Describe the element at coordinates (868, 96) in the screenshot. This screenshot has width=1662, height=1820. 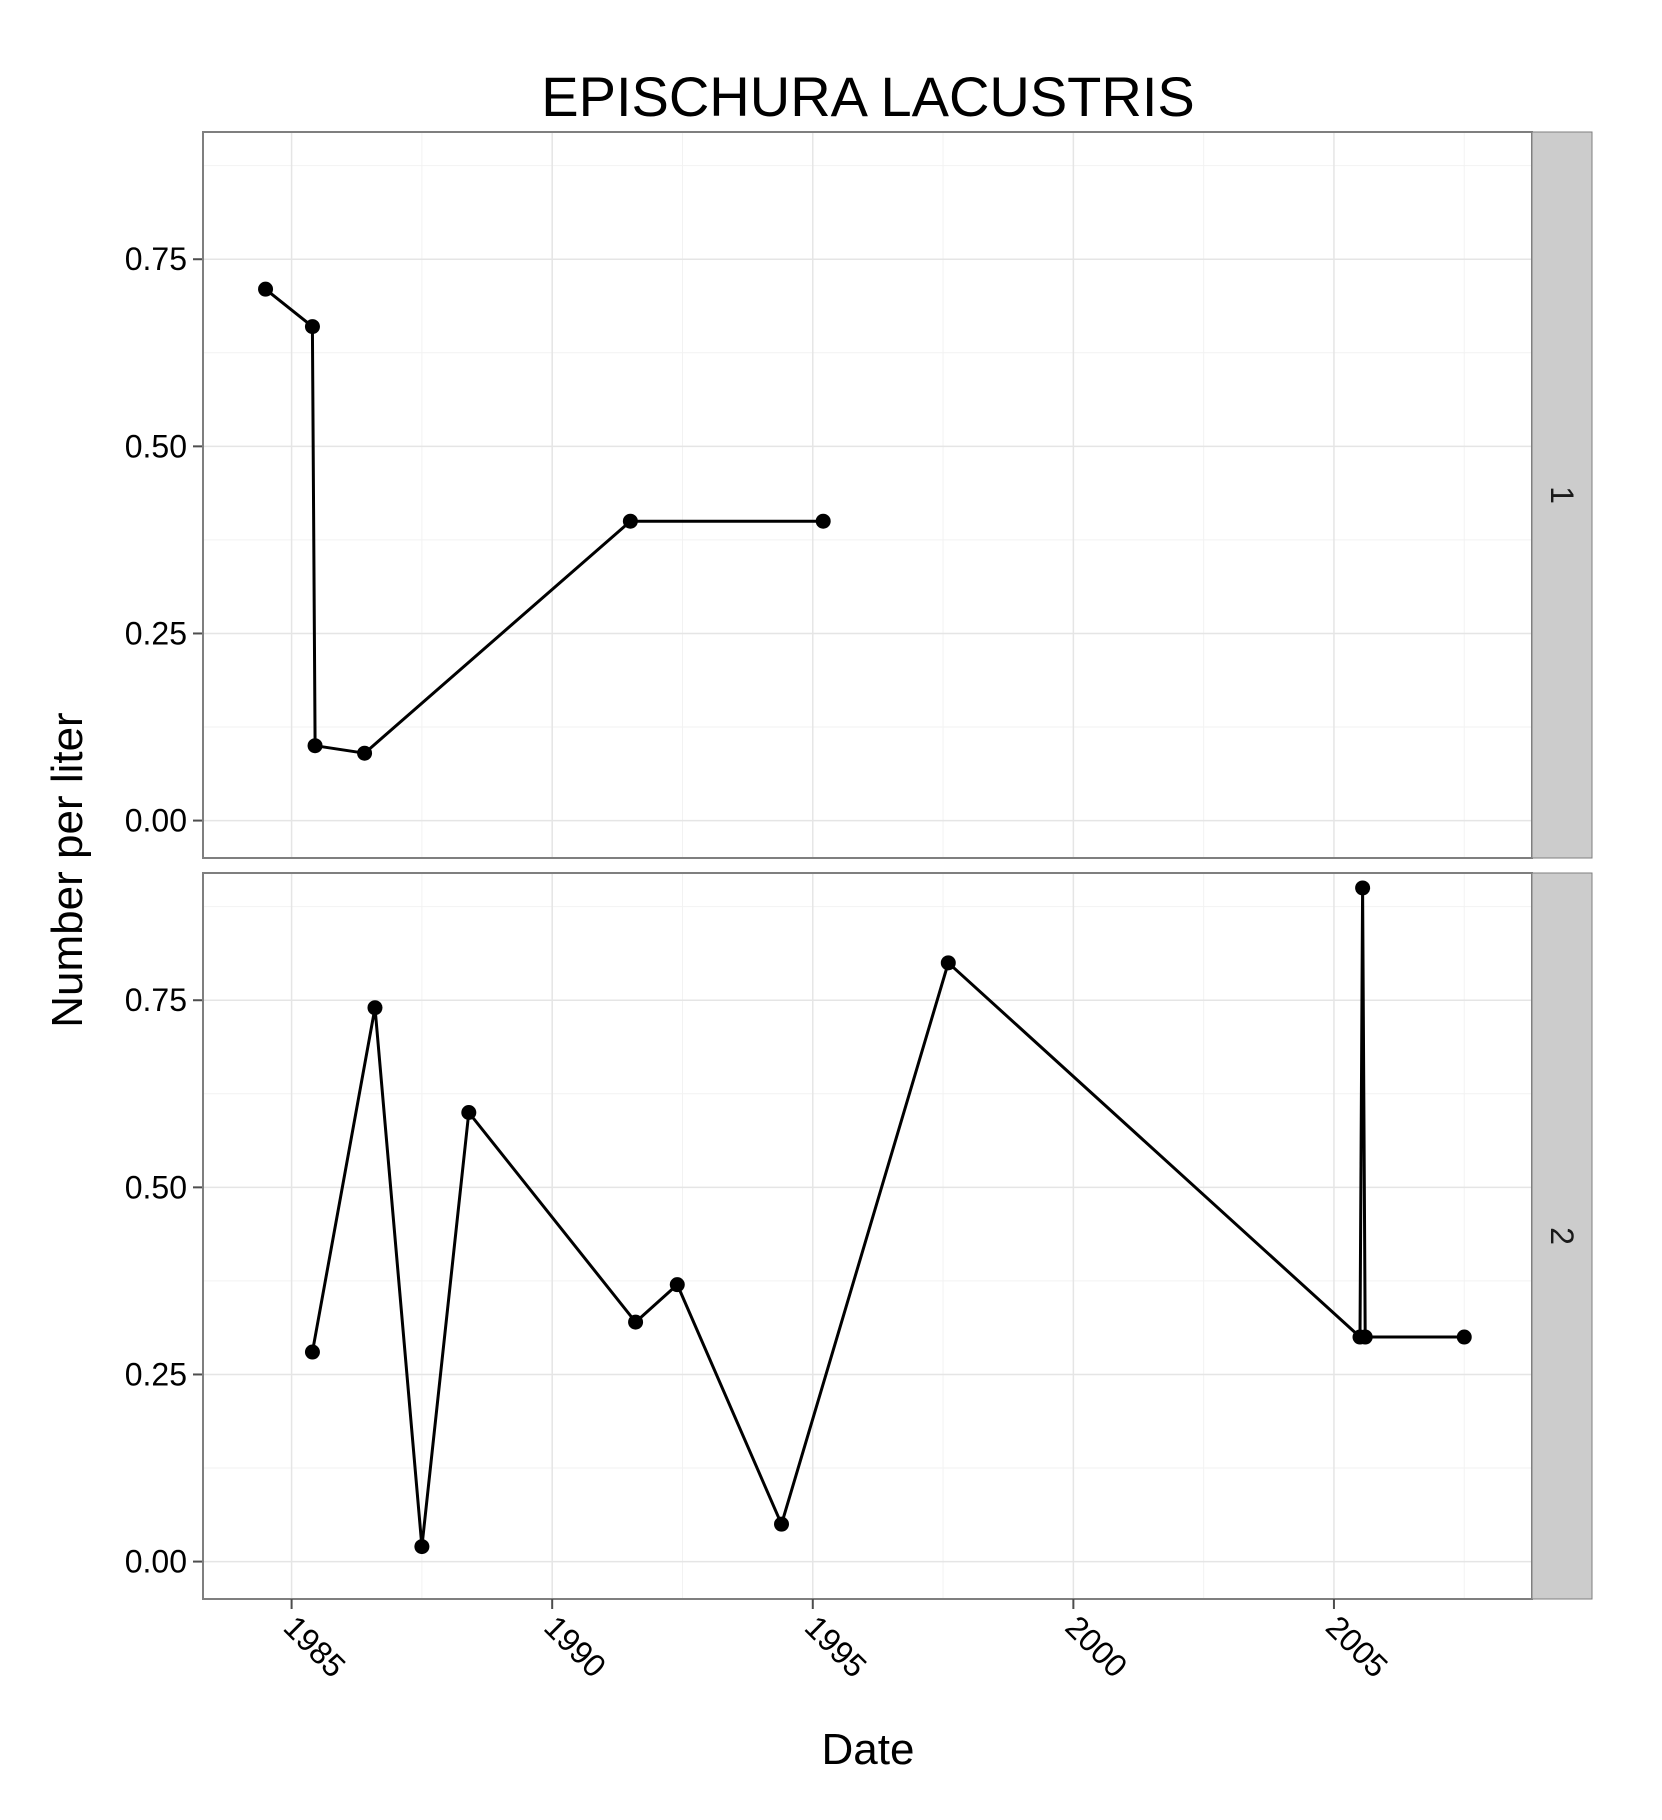
I see `chart-title: EPISCHURA LACUSTRIS` at that location.